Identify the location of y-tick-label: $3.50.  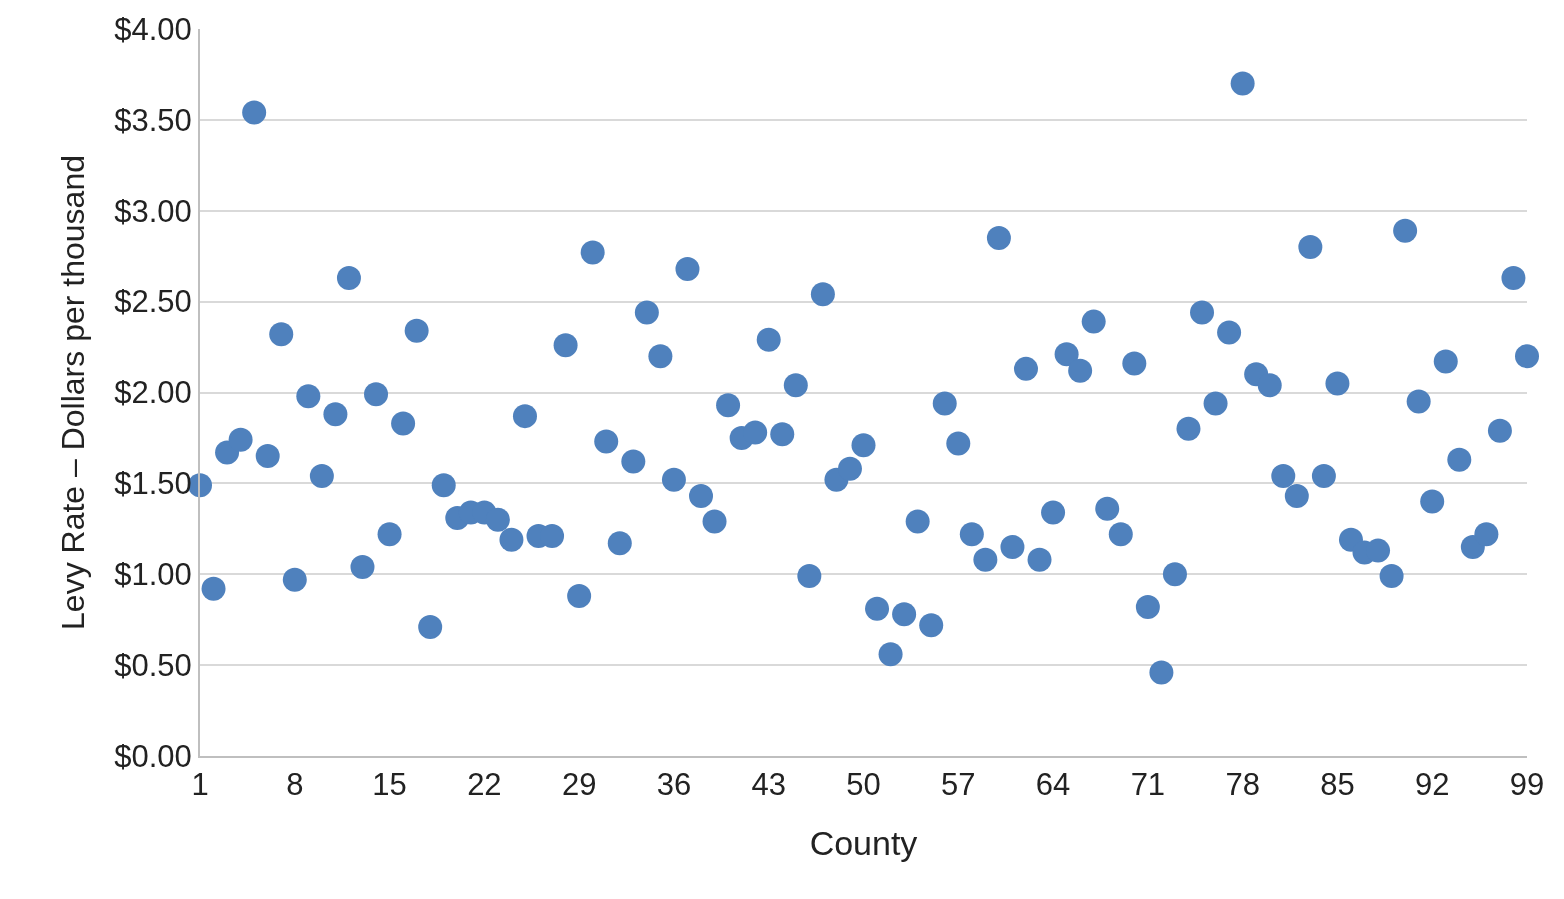
(153, 120).